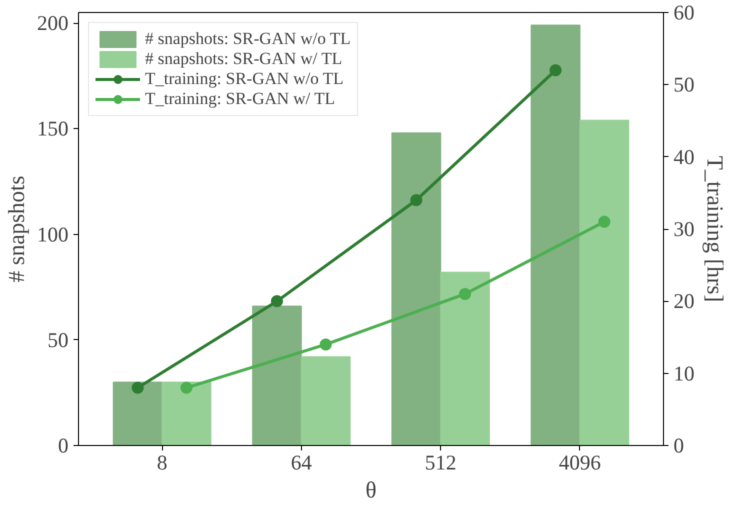 Image resolution: width=738 pixels, height=505 pixels. Describe the element at coordinates (684, 84) in the screenshot. I see `y2-tick-label: 50` at that location.